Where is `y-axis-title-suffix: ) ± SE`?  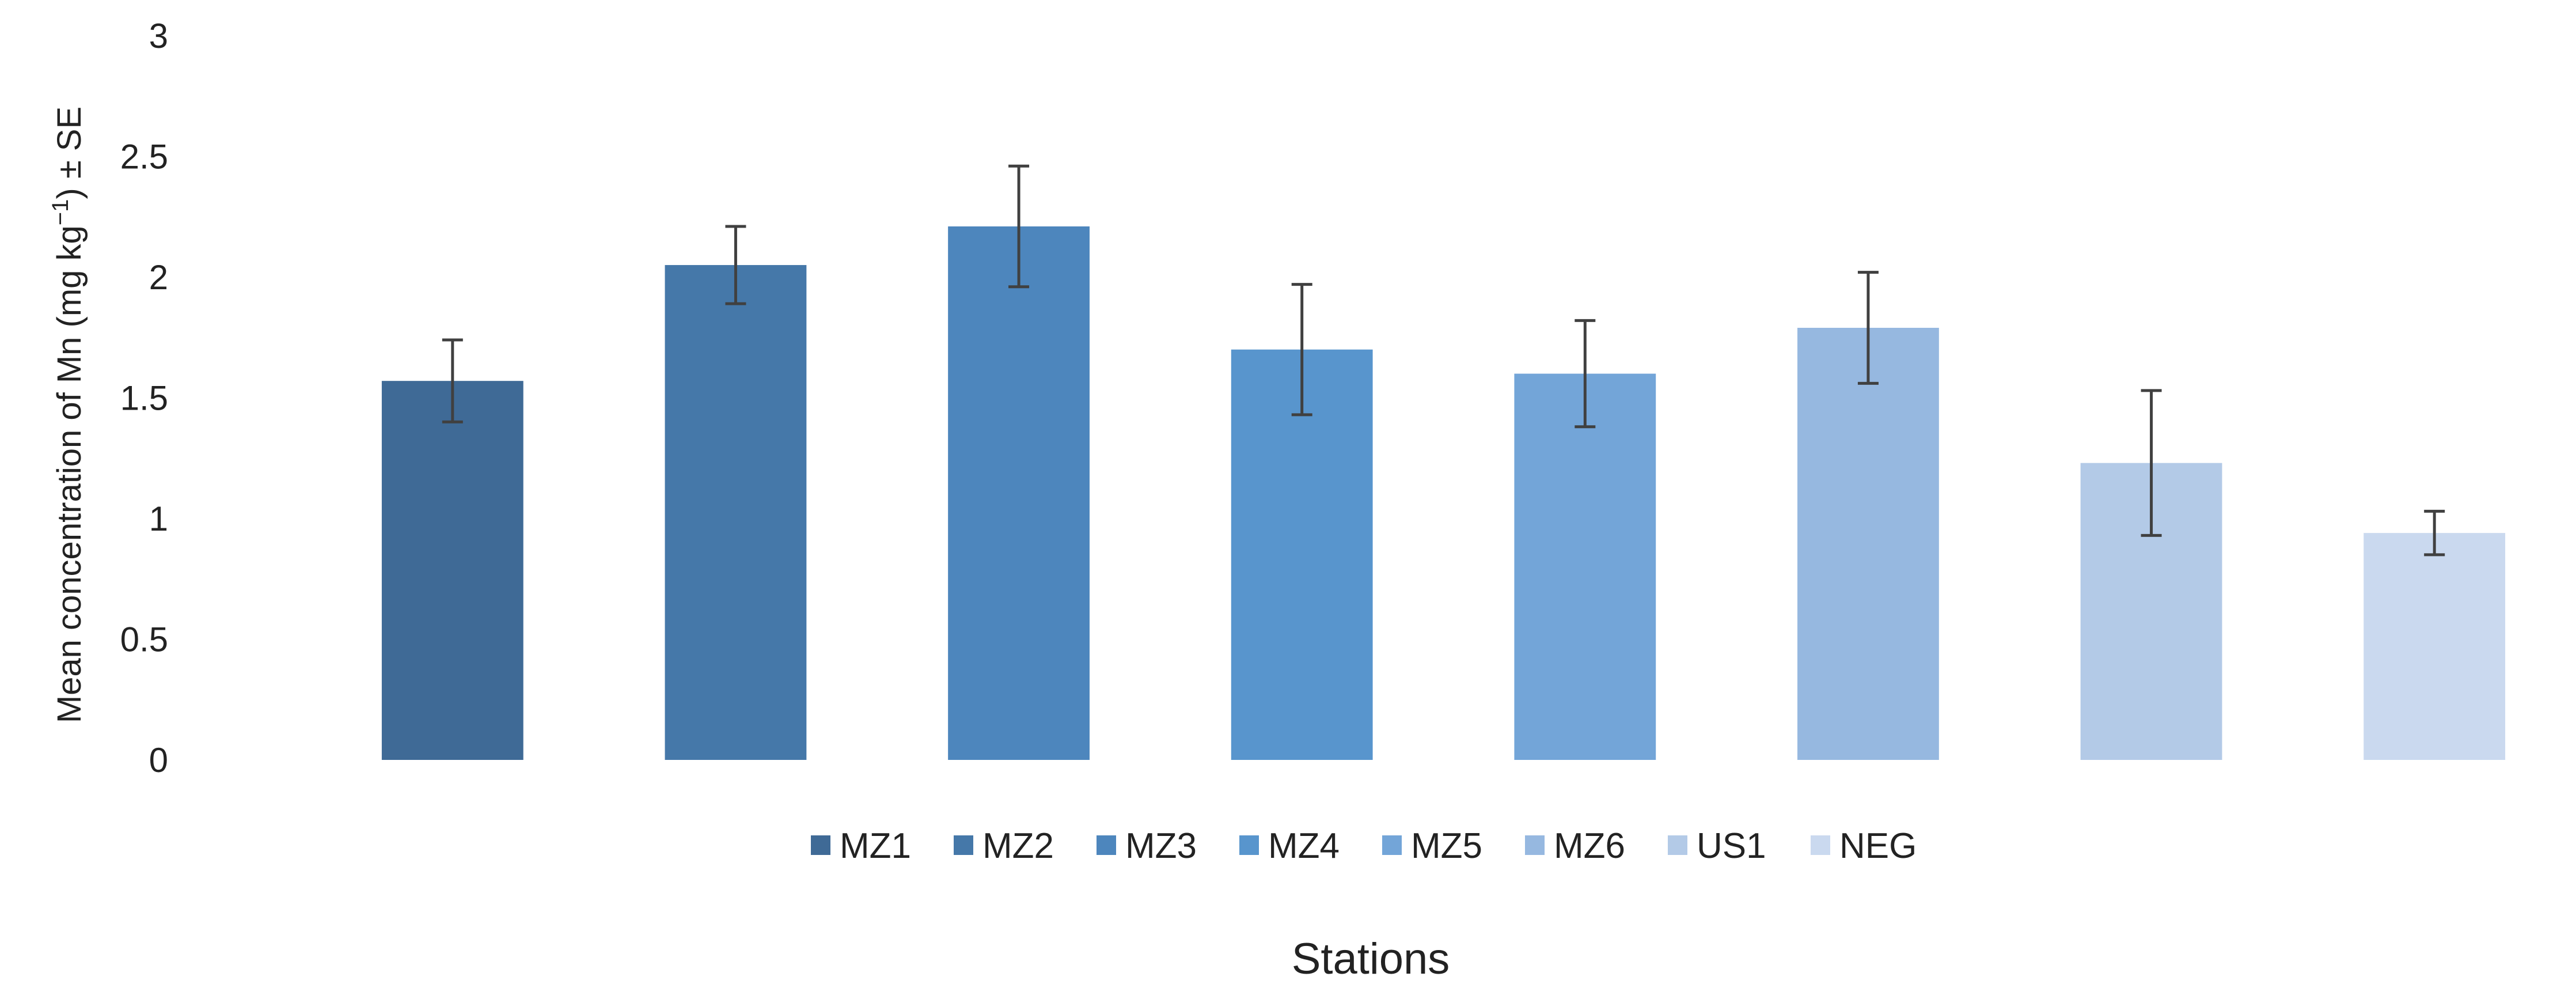
y-axis-title-suffix: ) ± SE is located at coordinates (69, 153).